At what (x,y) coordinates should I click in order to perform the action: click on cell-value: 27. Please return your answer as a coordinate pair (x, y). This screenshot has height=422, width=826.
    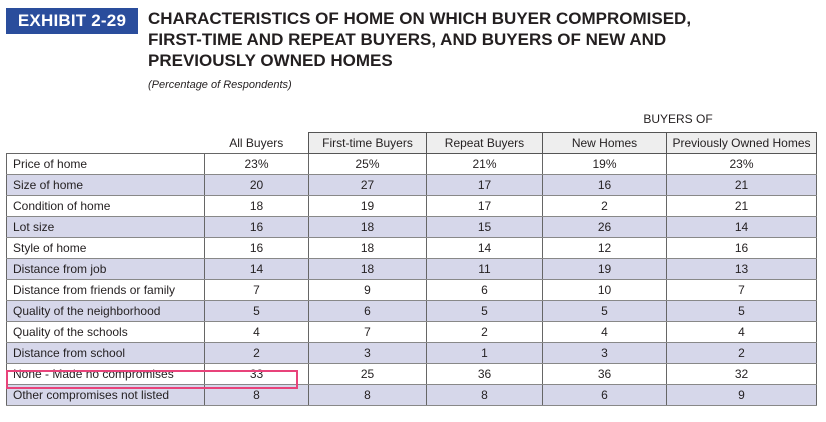
    Looking at the image, I should click on (367, 185).